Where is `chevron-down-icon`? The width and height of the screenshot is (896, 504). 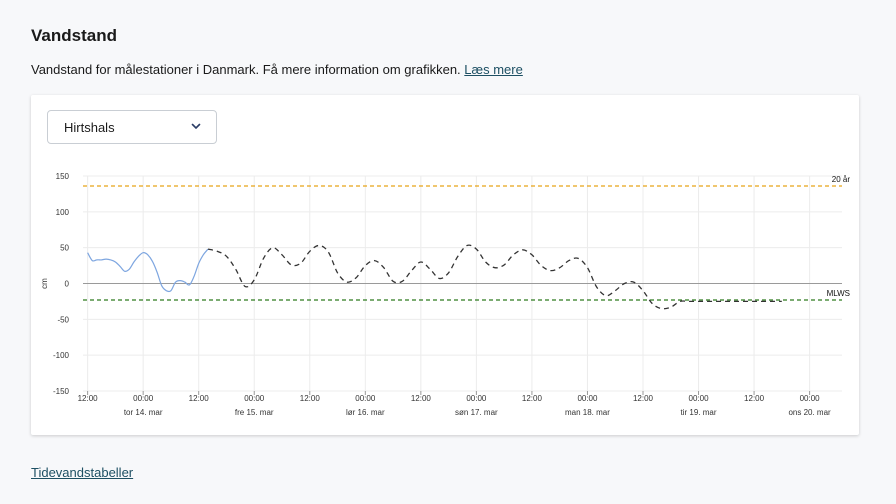 chevron-down-icon is located at coordinates (196, 126).